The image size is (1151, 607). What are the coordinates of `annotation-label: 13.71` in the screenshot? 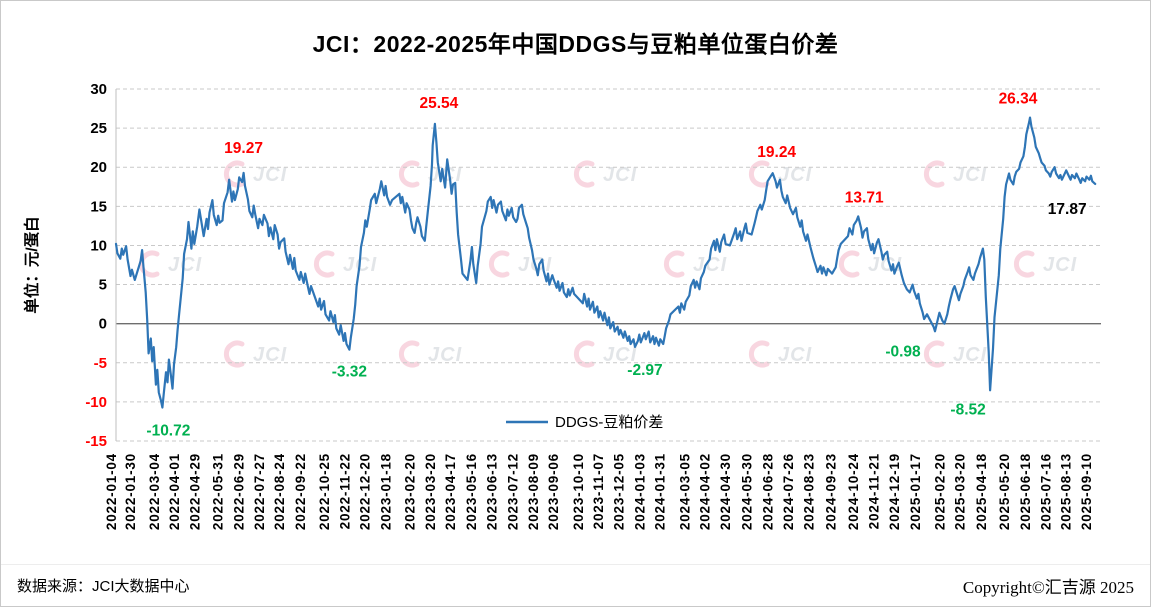 It's located at (864, 197).